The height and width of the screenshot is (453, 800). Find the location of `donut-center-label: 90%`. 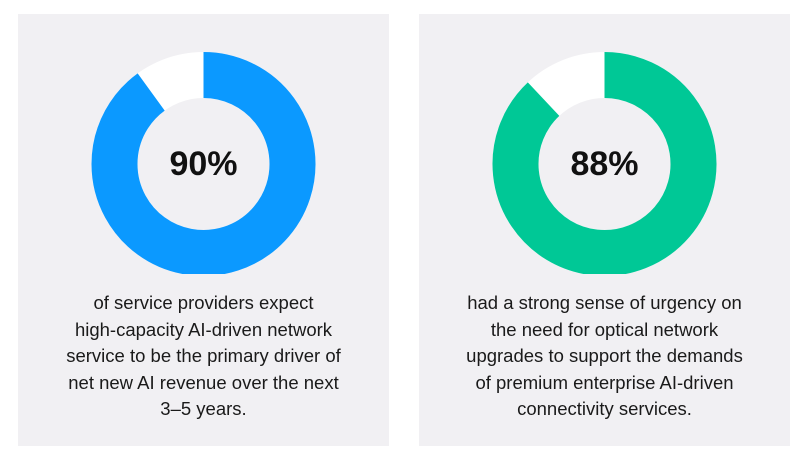

donut-center-label: 90% is located at coordinates (203, 164).